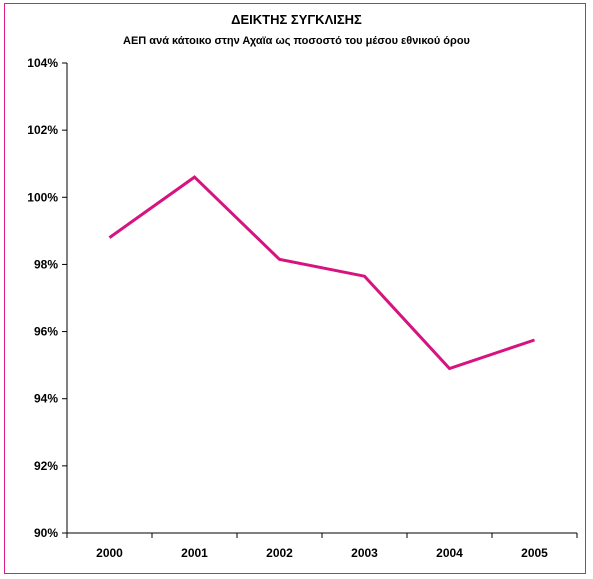 The width and height of the screenshot is (593, 579). What do you see at coordinates (46, 264) in the screenshot?
I see `y-tick-label: 98%` at bounding box center [46, 264].